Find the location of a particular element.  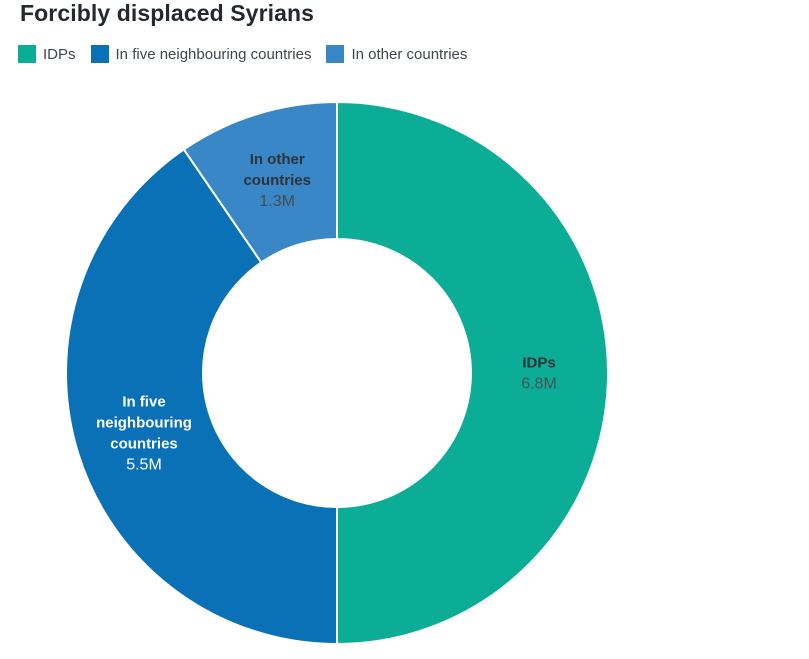

legend-swatch-five-neighbouring-countries is located at coordinates (99, 54).